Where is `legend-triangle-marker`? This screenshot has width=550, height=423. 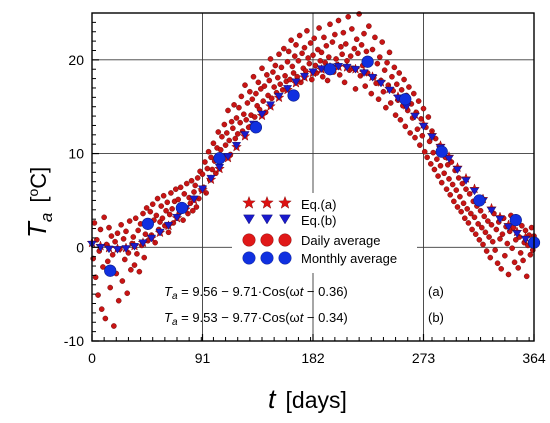 legend-triangle-marker is located at coordinates (249, 219).